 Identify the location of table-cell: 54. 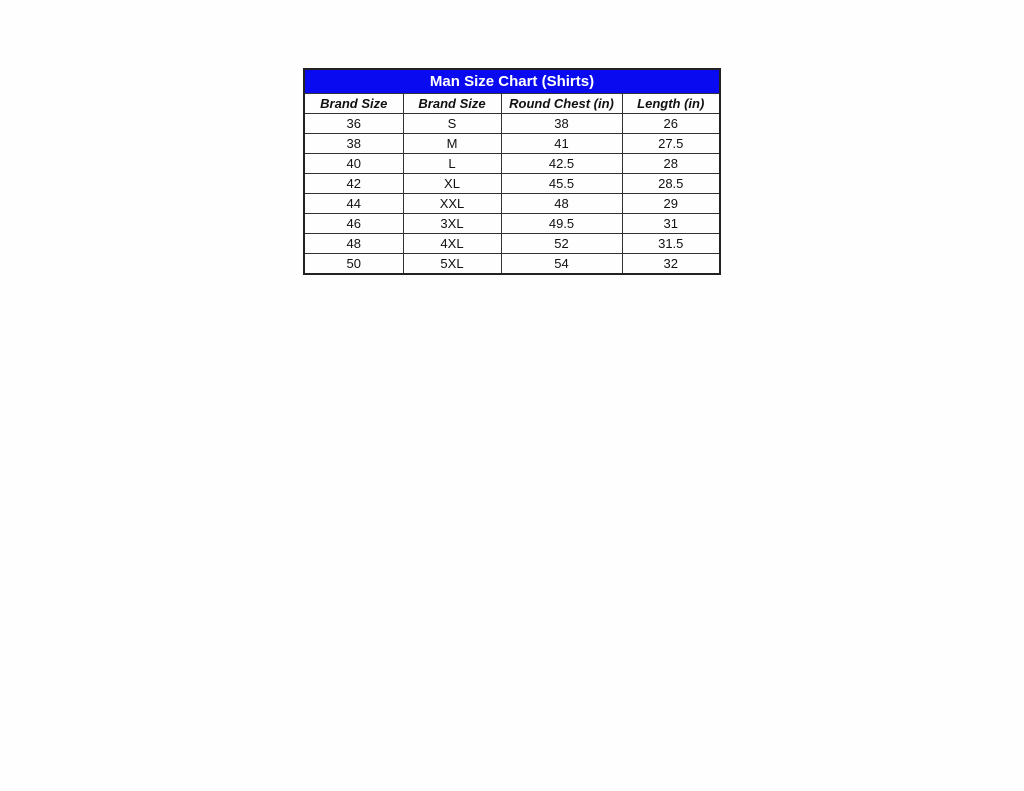
(561, 264).